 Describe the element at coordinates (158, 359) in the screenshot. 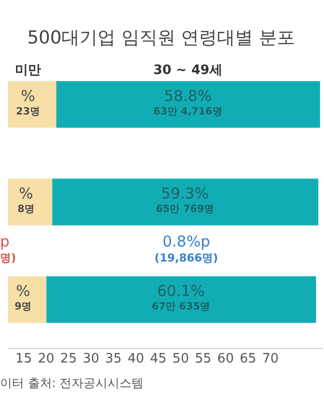

I see `x-tick-label: 45` at that location.